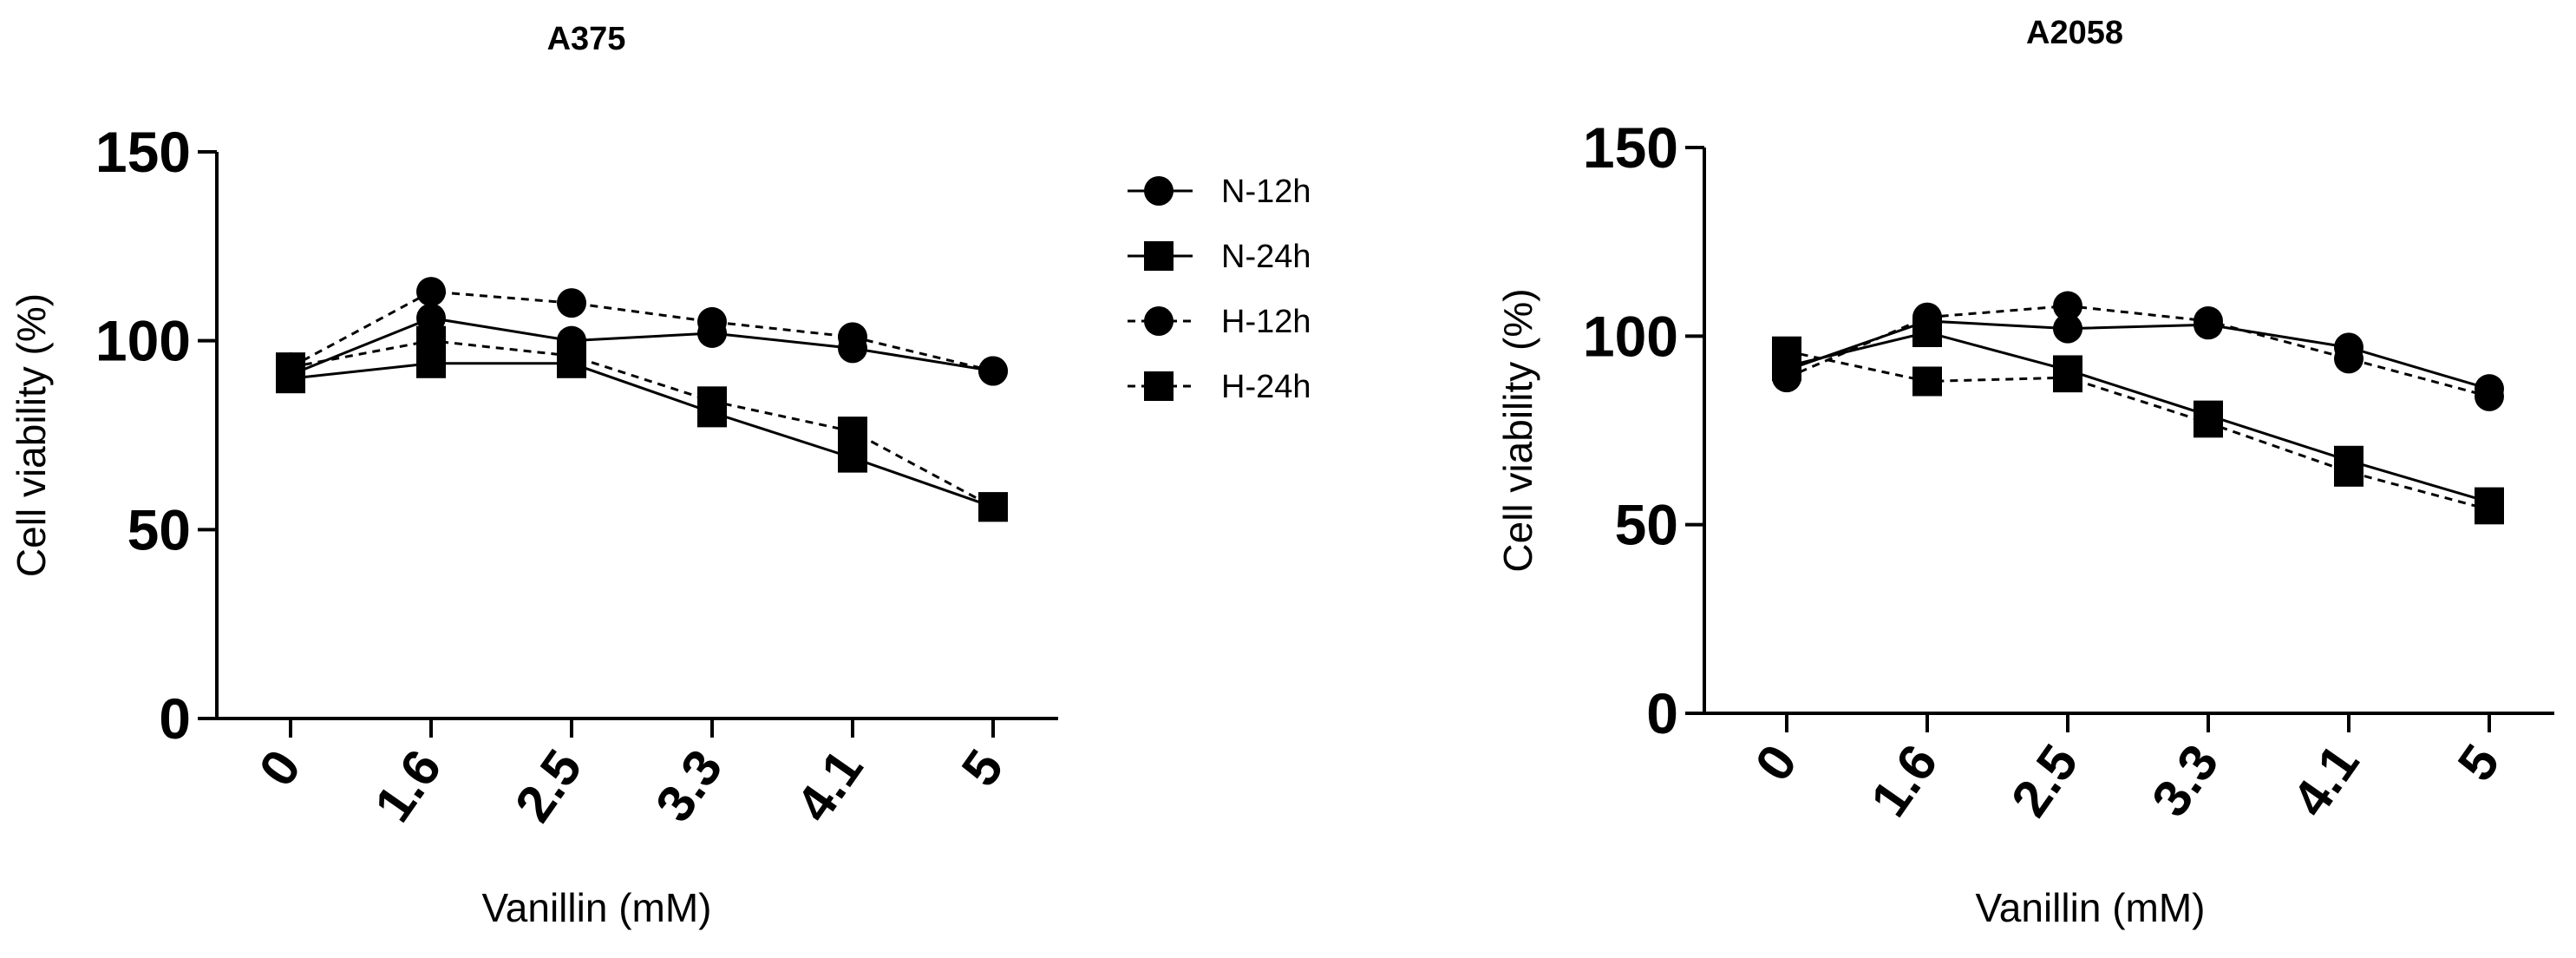 The height and width of the screenshot is (958, 2576). What do you see at coordinates (1219, 192) in the screenshot?
I see `legend-entry: N-12h` at bounding box center [1219, 192].